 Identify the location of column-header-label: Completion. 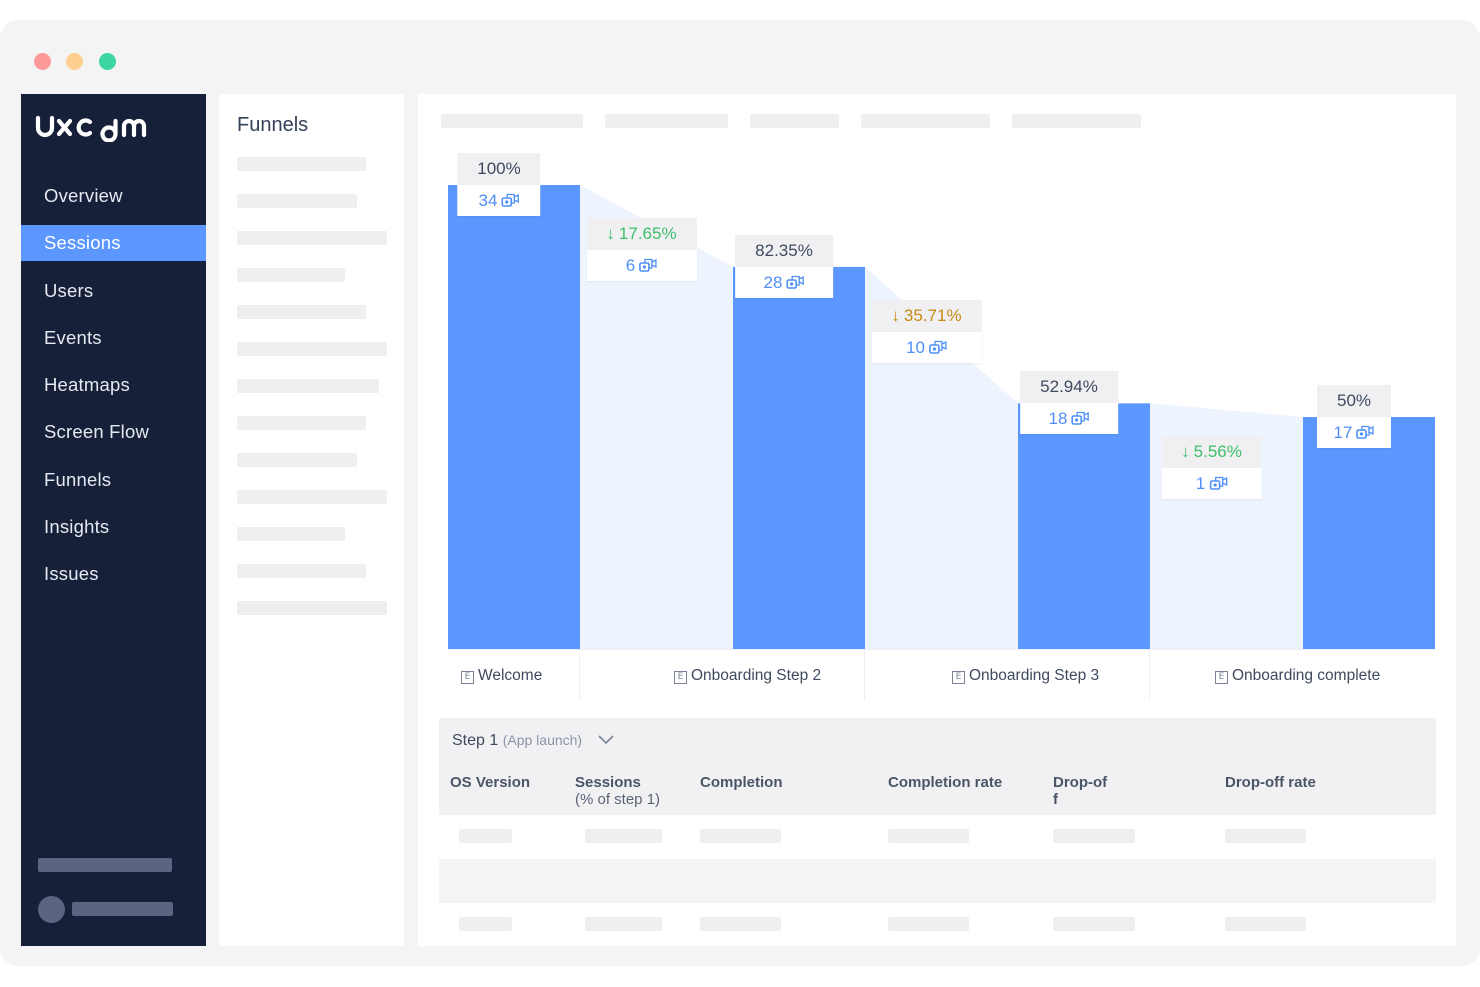
(741, 782).